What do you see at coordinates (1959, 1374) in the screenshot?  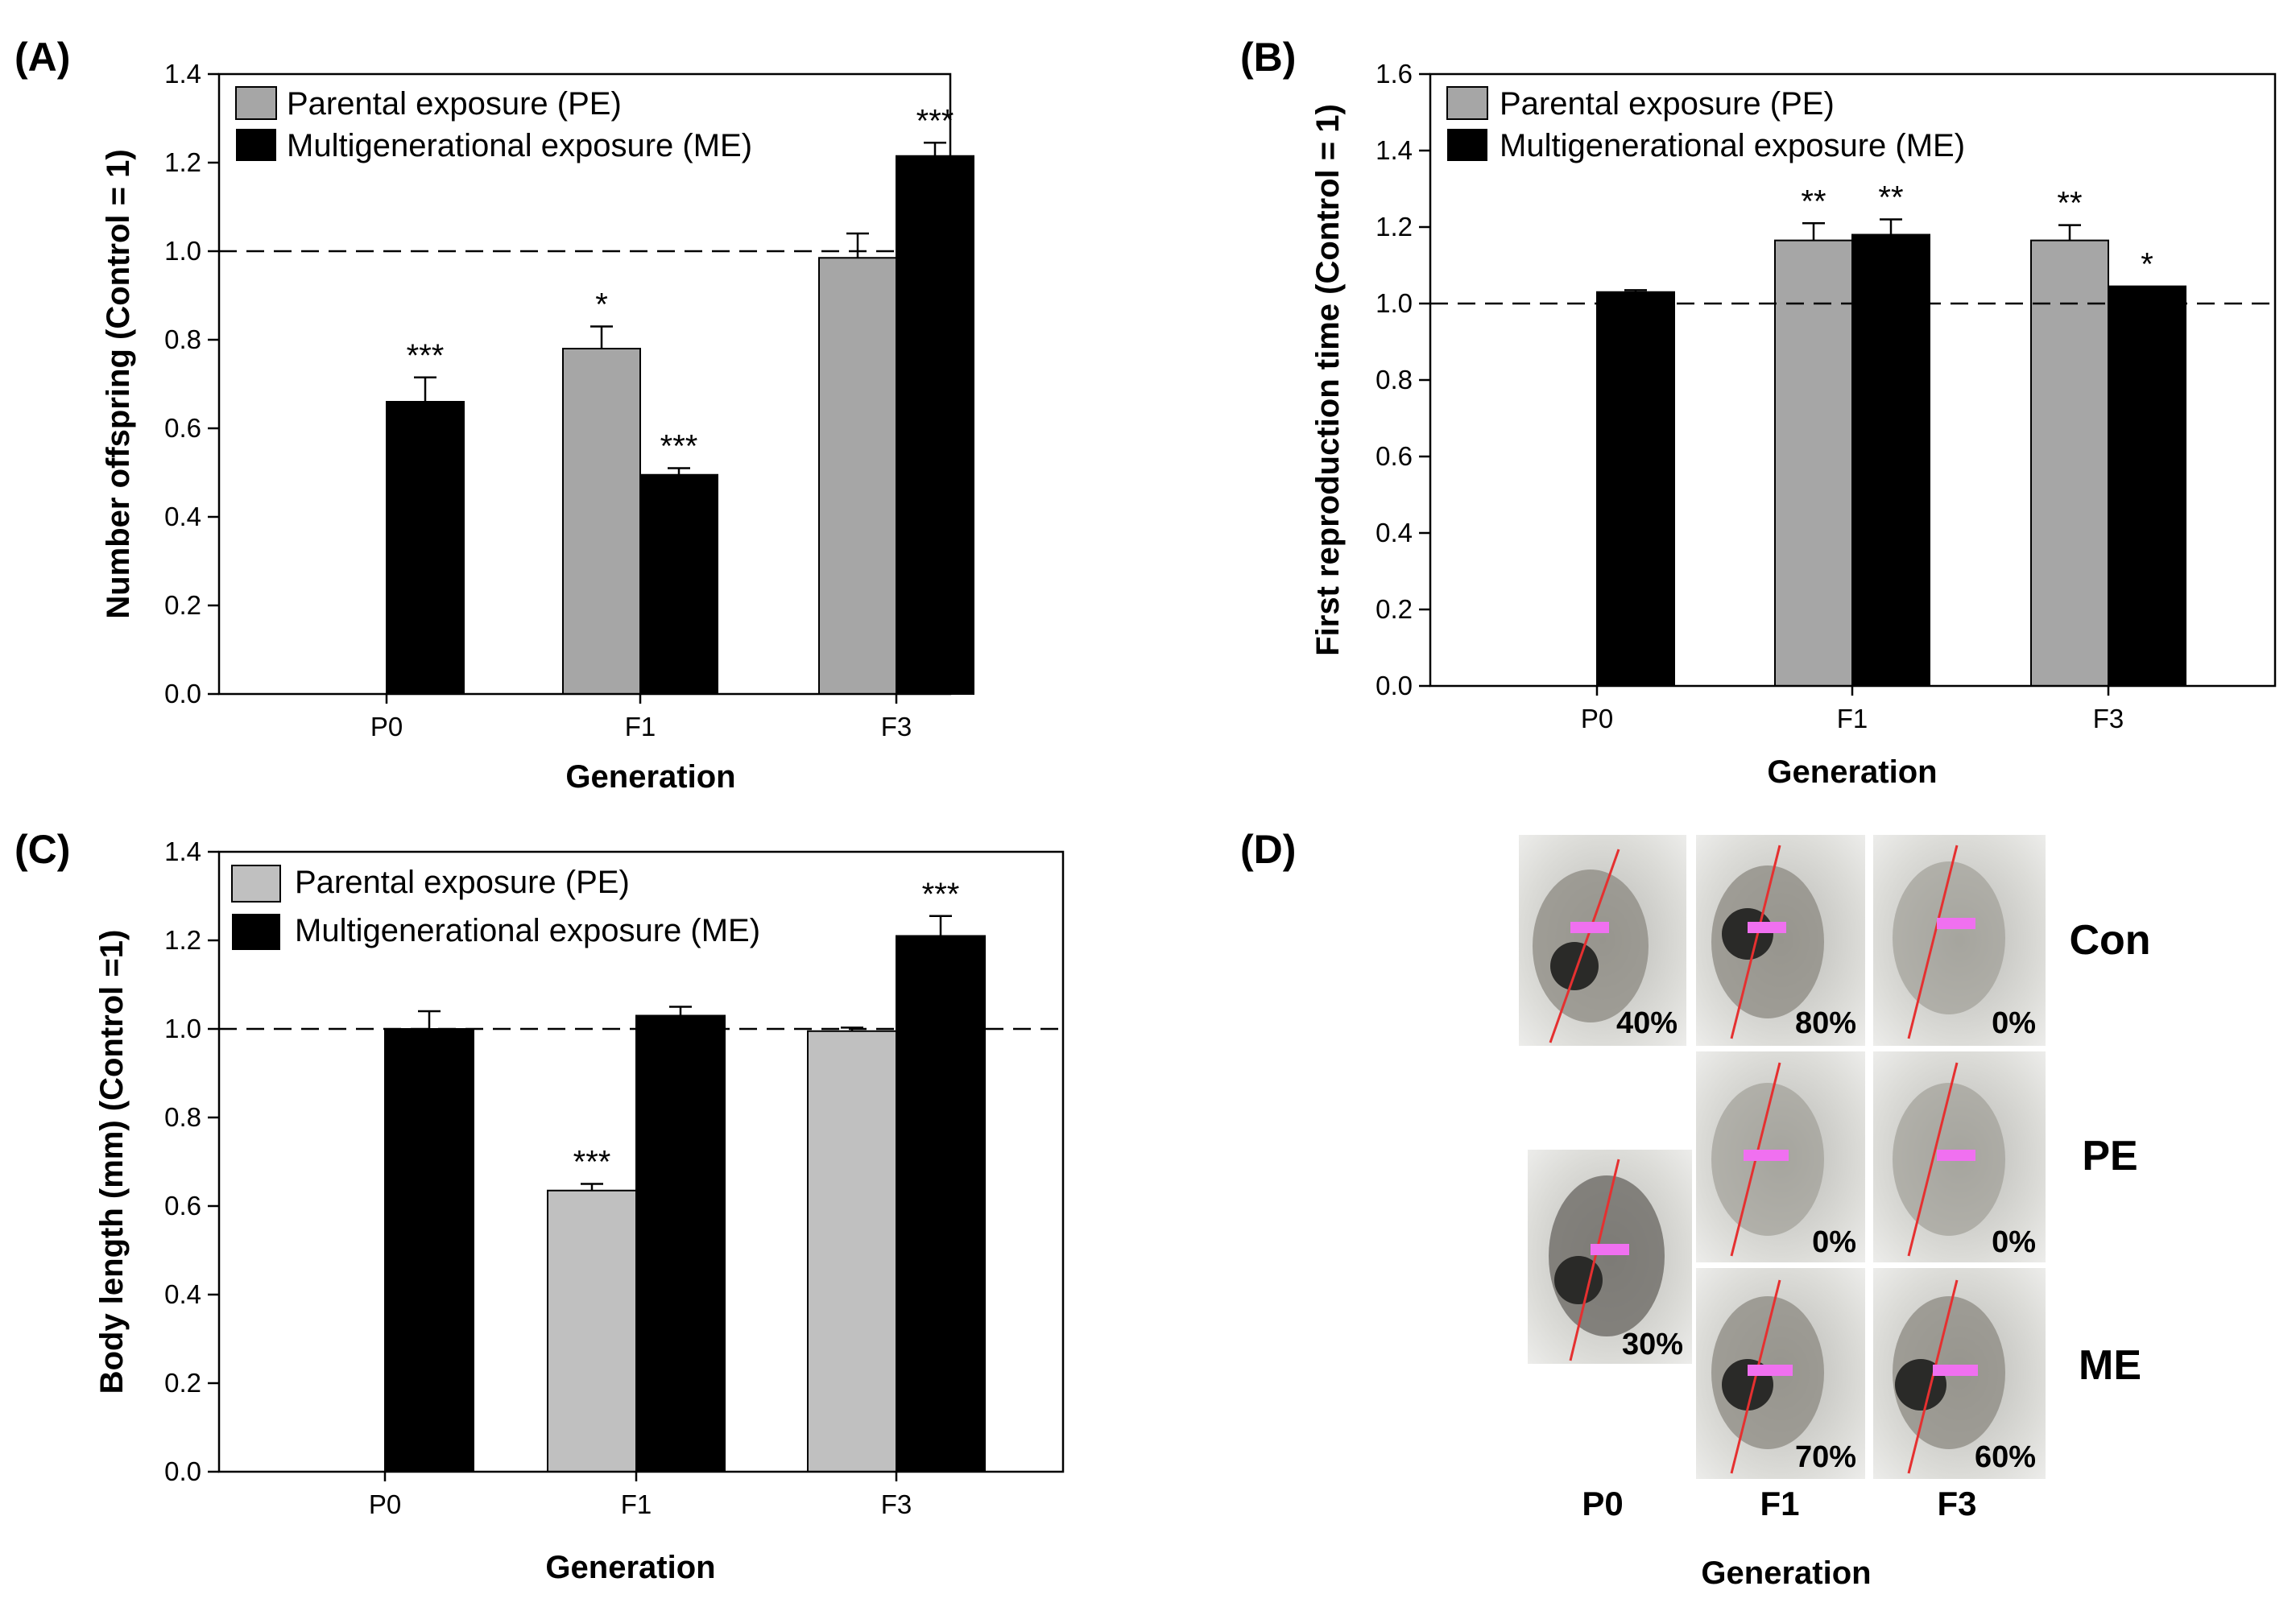 I see `micrograph-me-f3: 60%` at bounding box center [1959, 1374].